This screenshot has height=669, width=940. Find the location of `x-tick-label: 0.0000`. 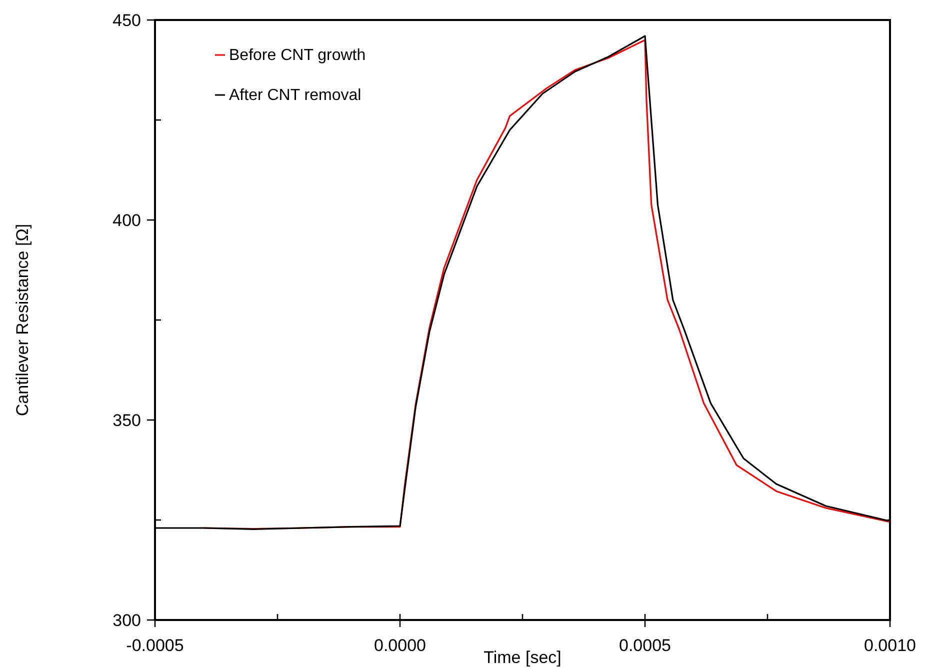

x-tick-label: 0.0000 is located at coordinates (400, 645).